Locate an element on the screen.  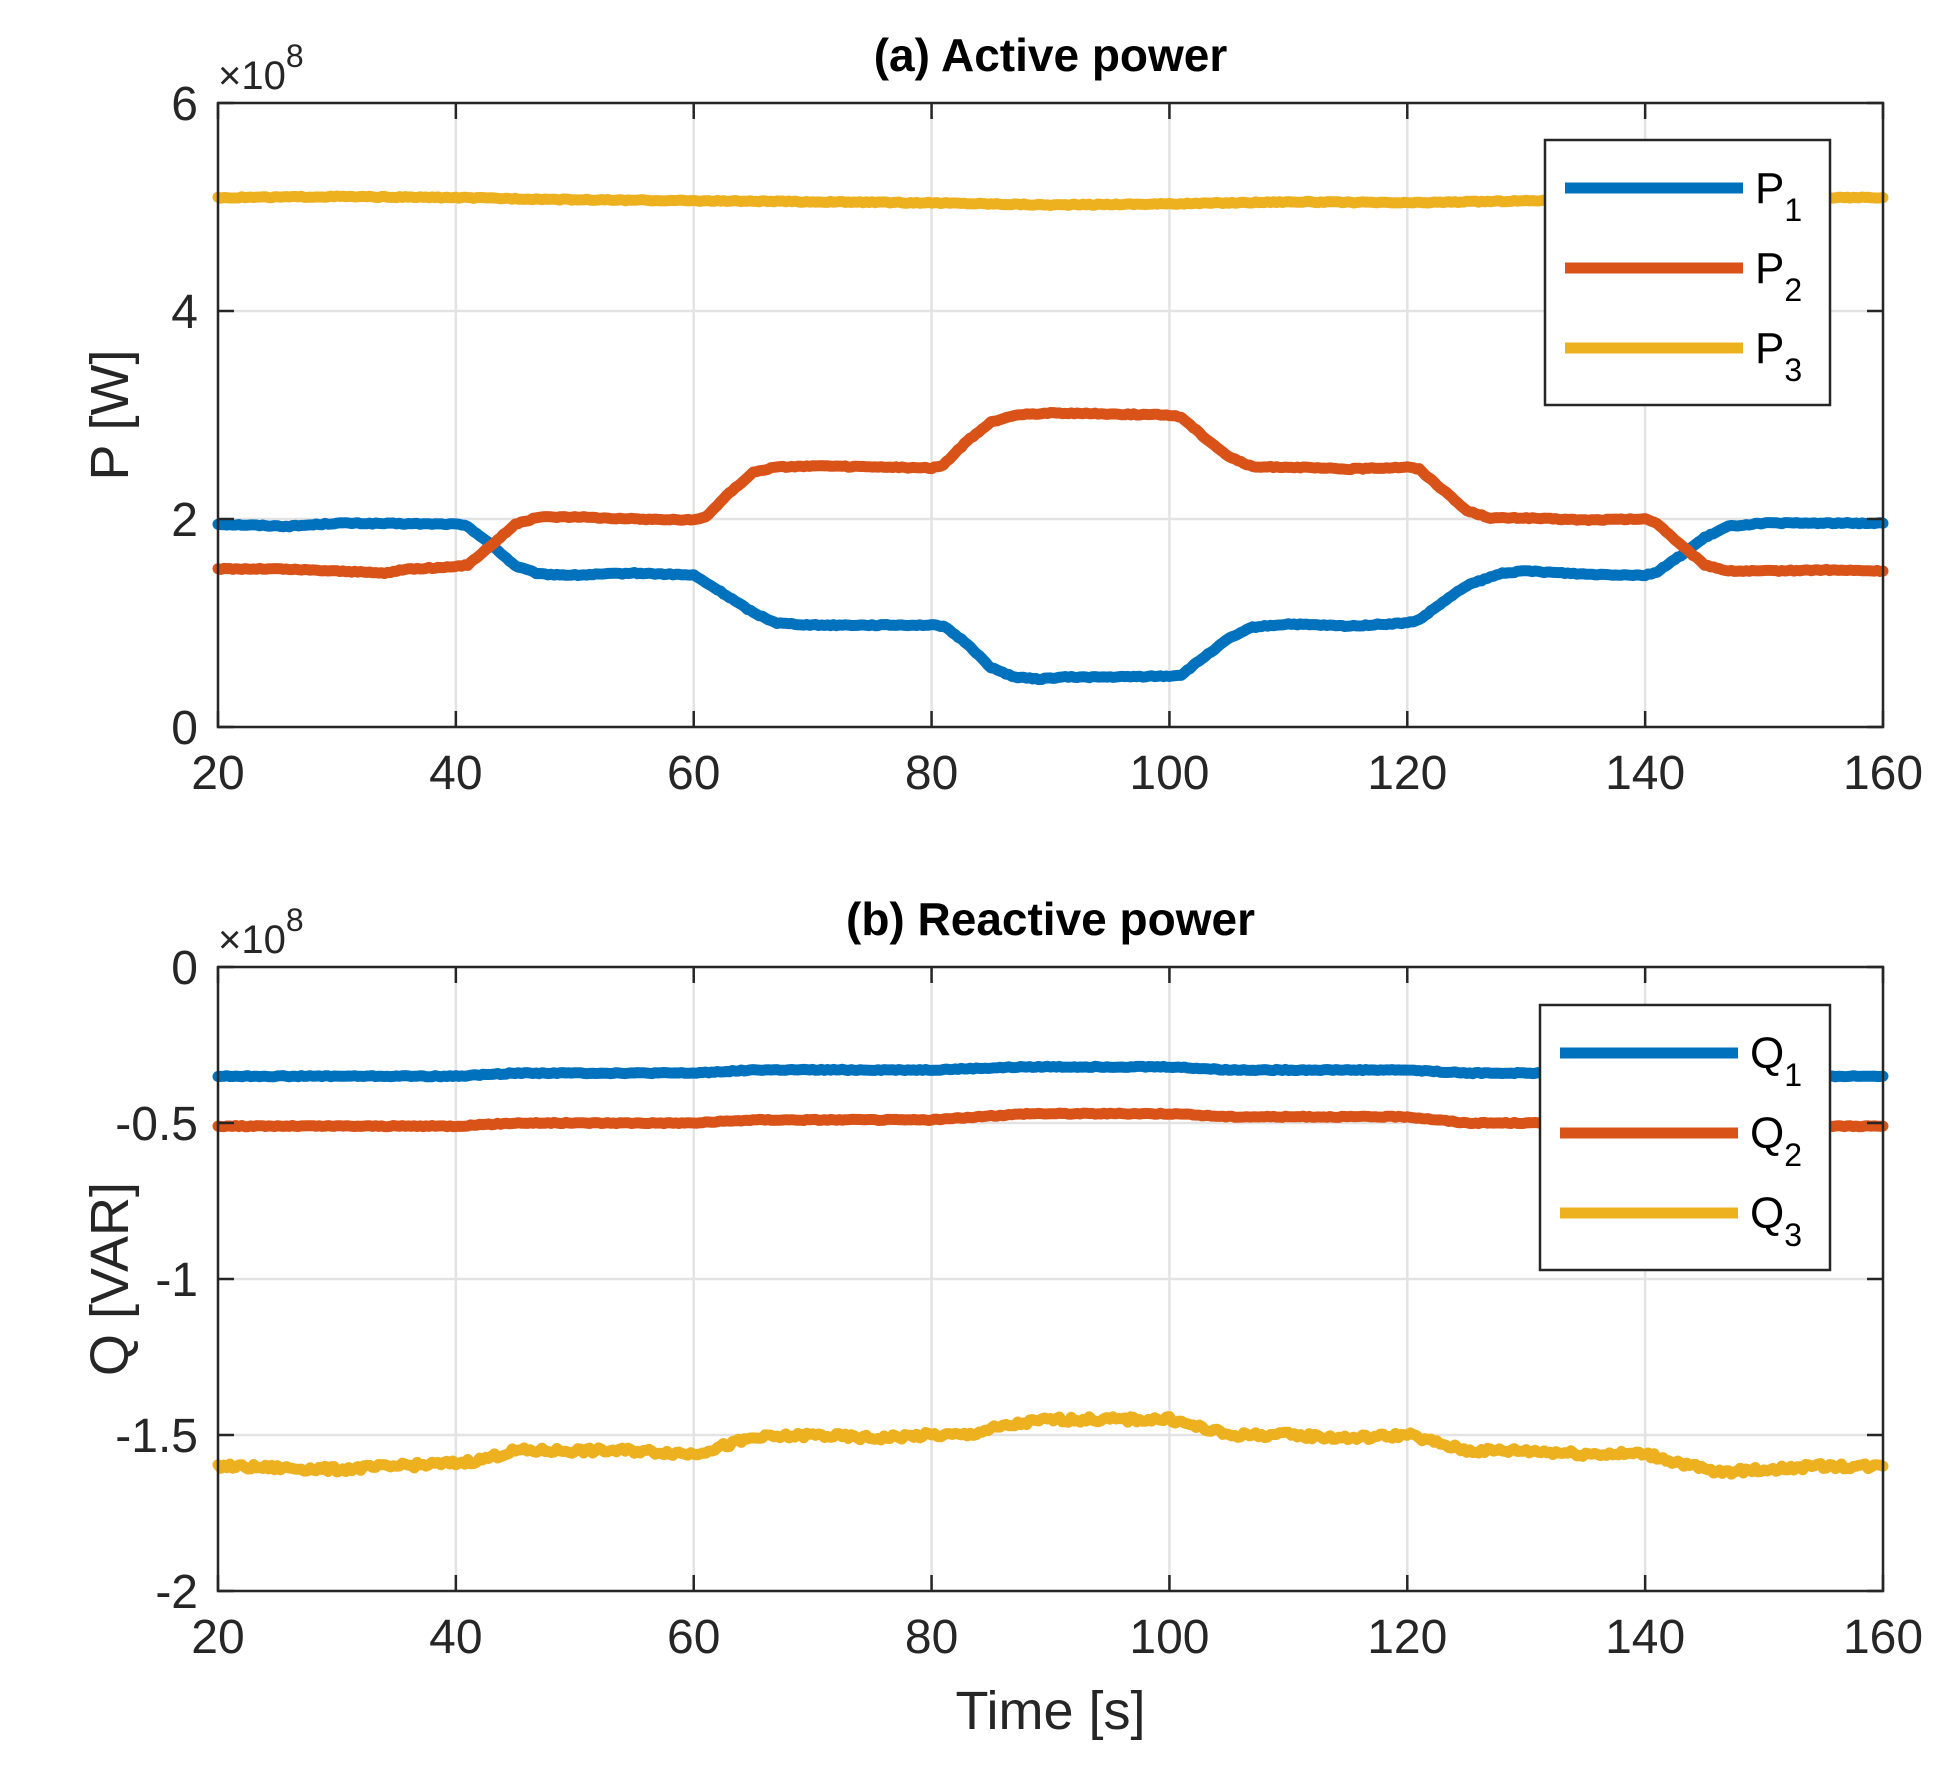
chart-title: (b) Reactive power is located at coordinates (1050, 919).